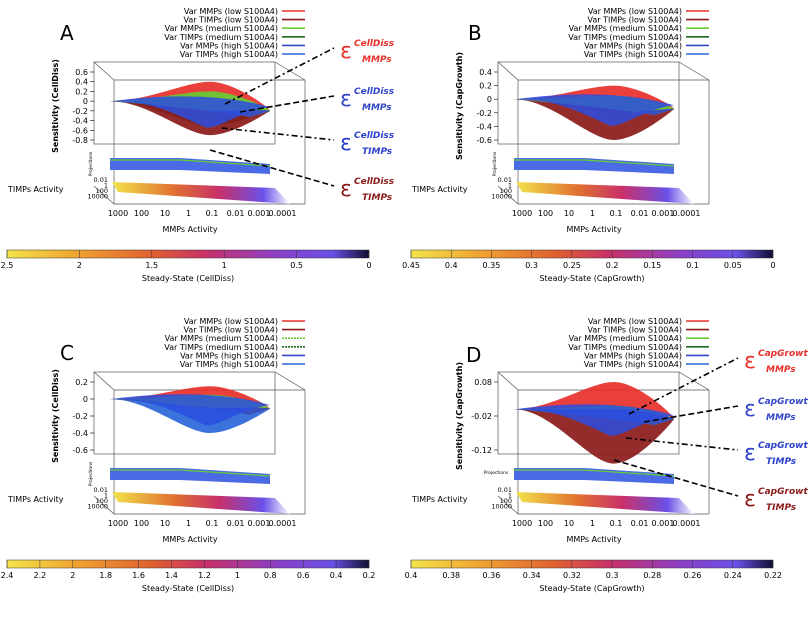  What do you see at coordinates (451, 575) in the screenshot?
I see `colorbar-tick-label: 0.38` at bounding box center [451, 575].